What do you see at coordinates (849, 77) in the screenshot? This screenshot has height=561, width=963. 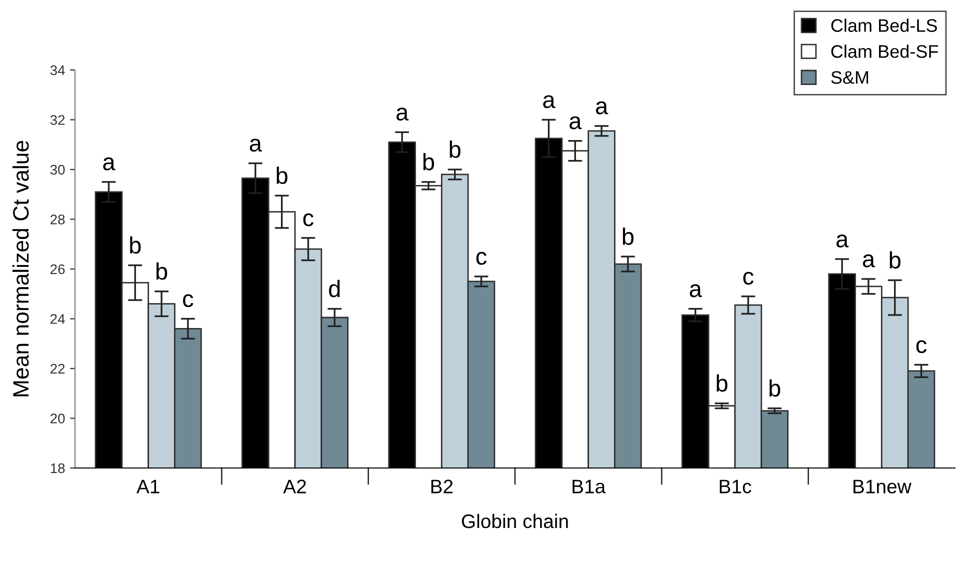 I see `legend-label: S&M` at bounding box center [849, 77].